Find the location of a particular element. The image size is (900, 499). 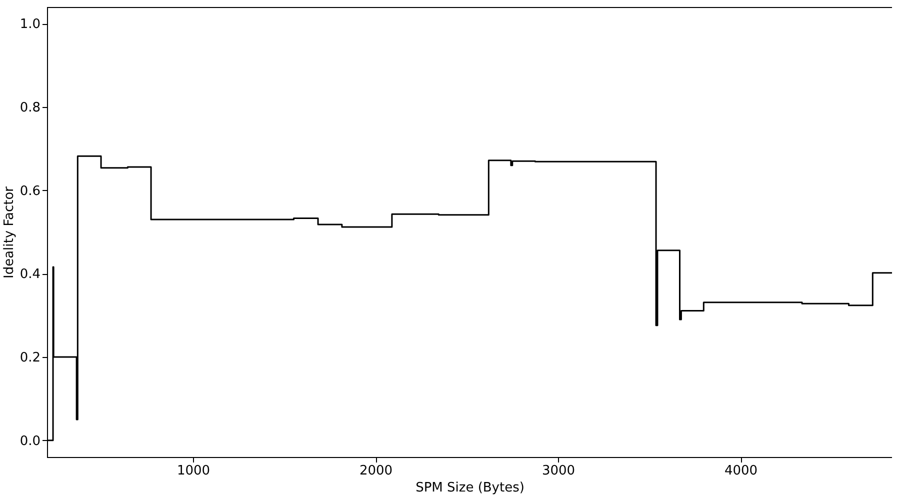

y-tick-label: 0.6 is located at coordinates (30, 191).